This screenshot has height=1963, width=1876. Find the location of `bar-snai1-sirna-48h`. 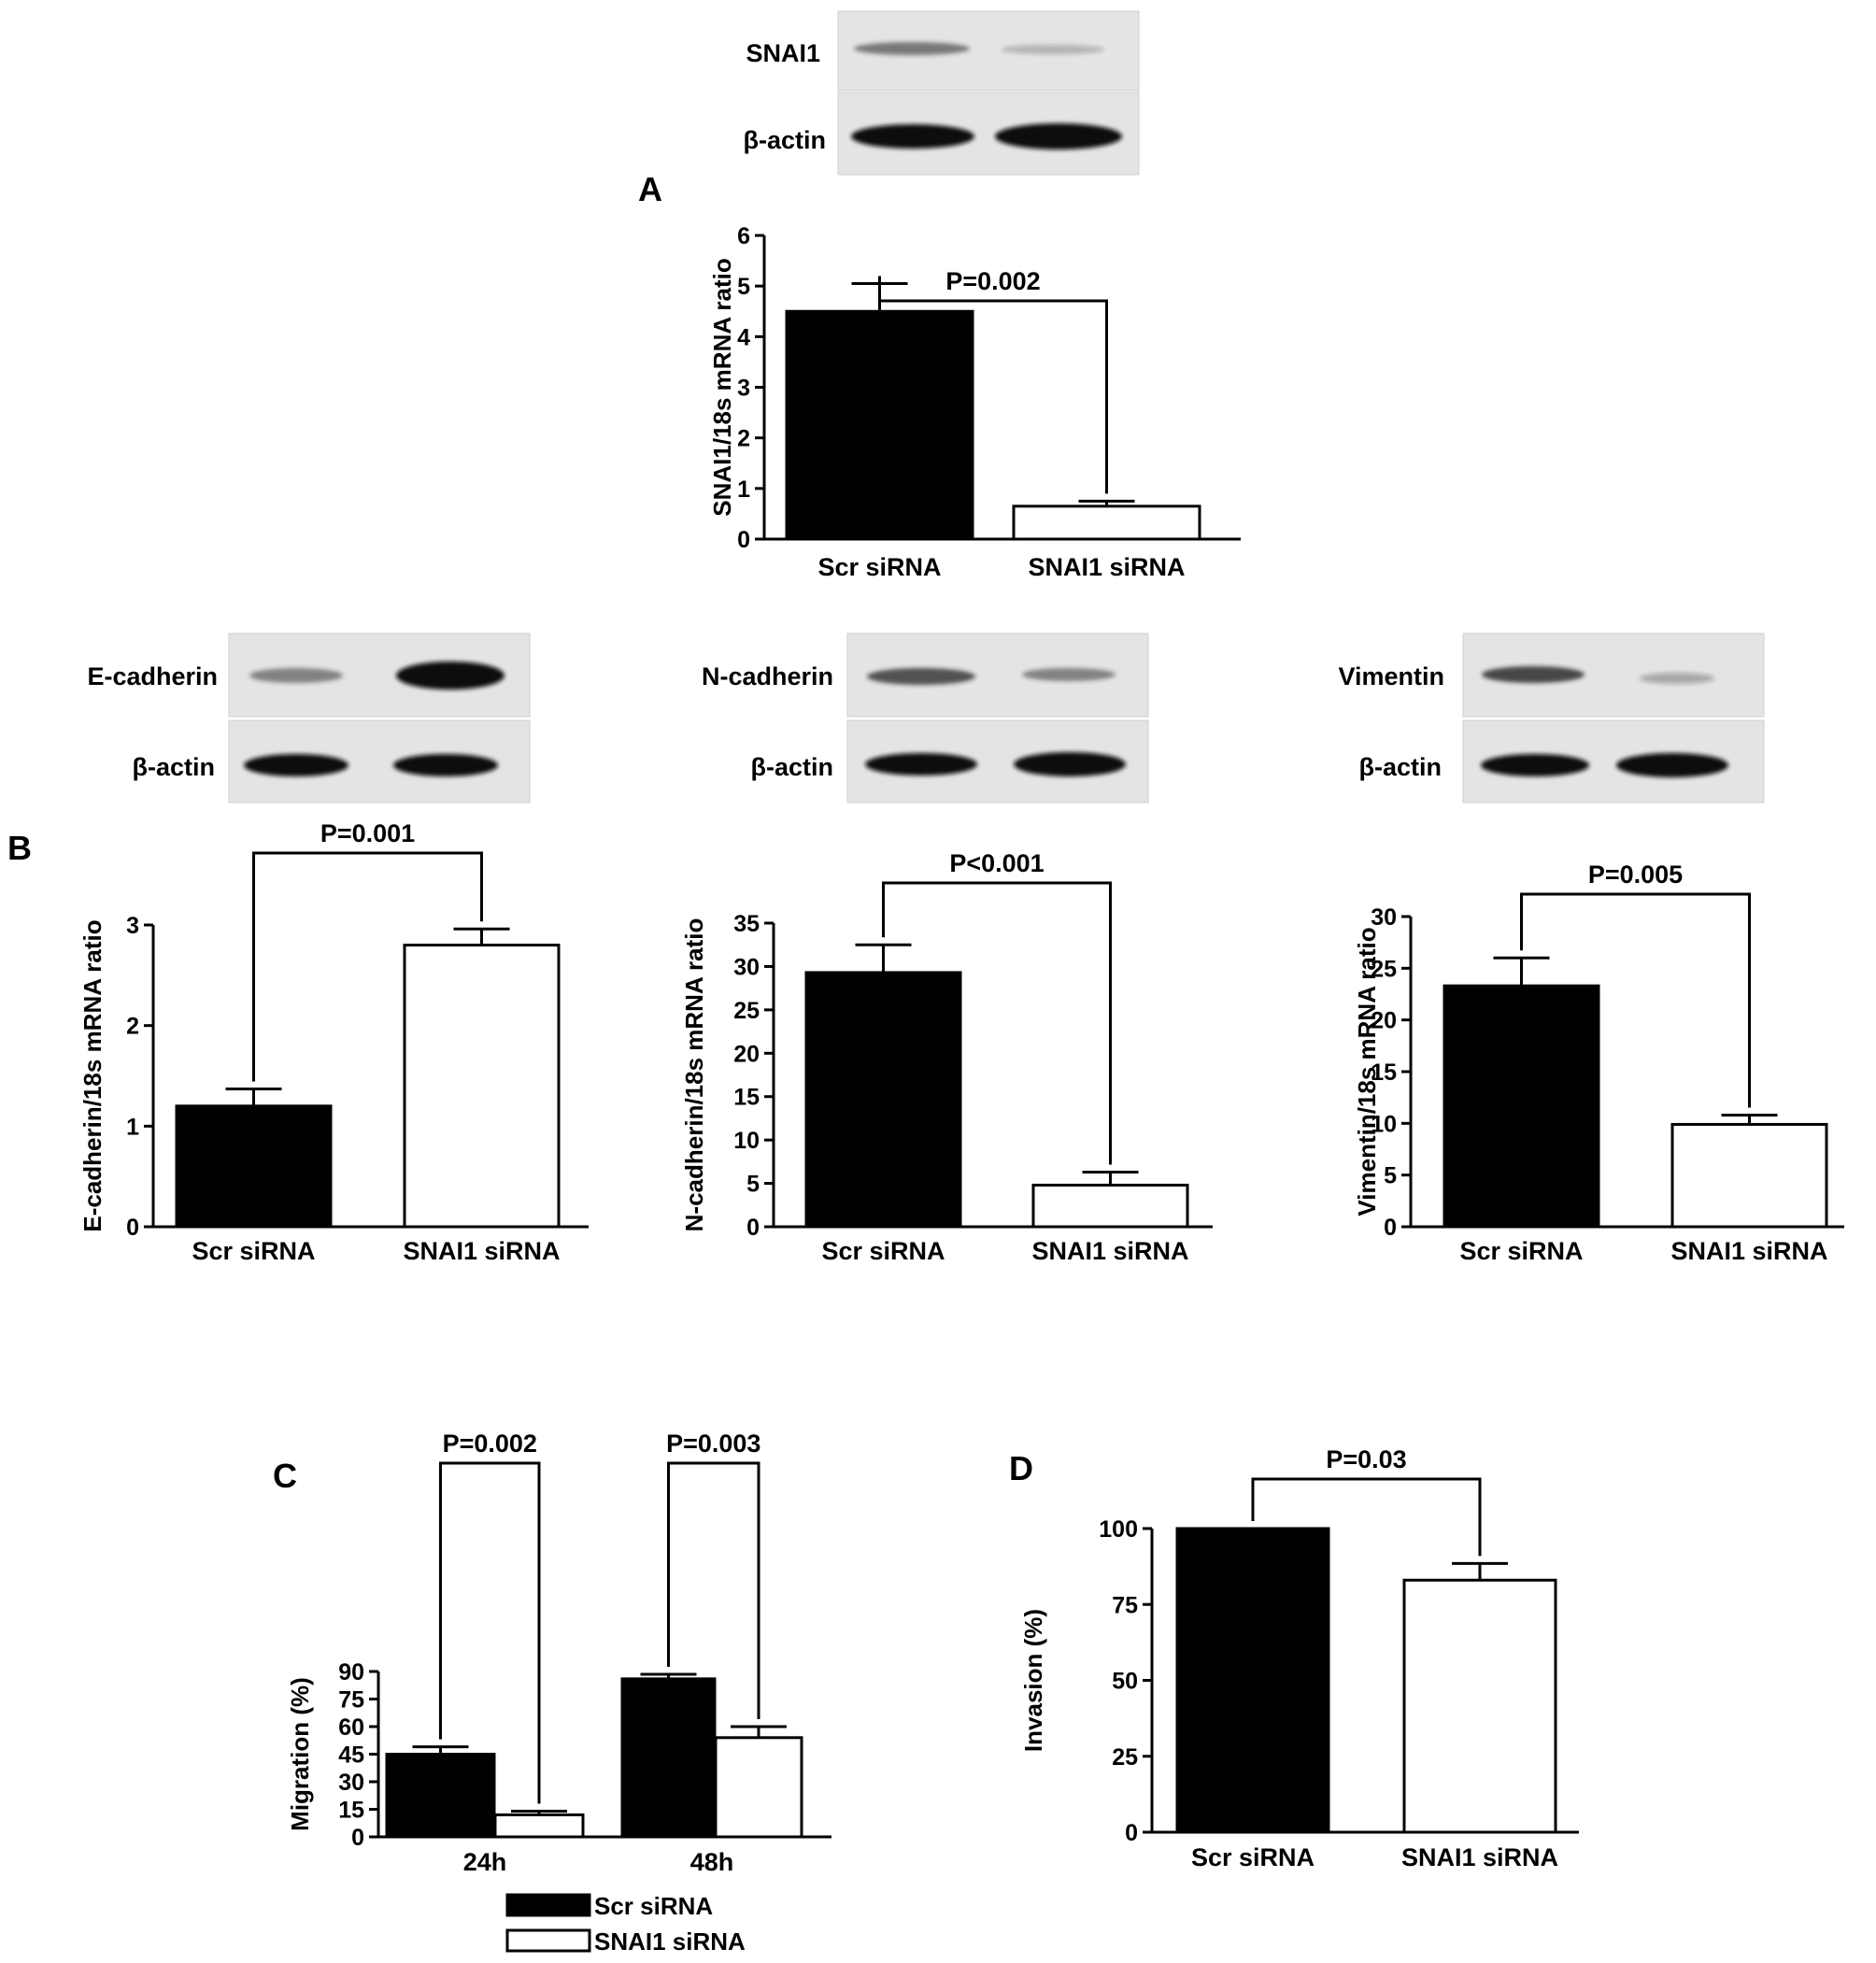

bar-snai1-sirna-48h is located at coordinates (758, 1787).